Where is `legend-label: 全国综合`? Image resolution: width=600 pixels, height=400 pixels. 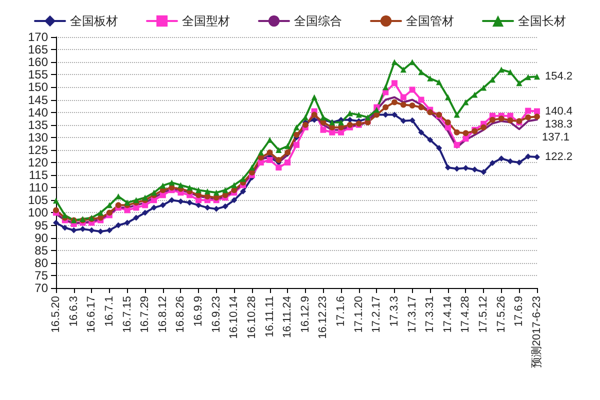 legend-label: 全国综合 is located at coordinates (318, 21).